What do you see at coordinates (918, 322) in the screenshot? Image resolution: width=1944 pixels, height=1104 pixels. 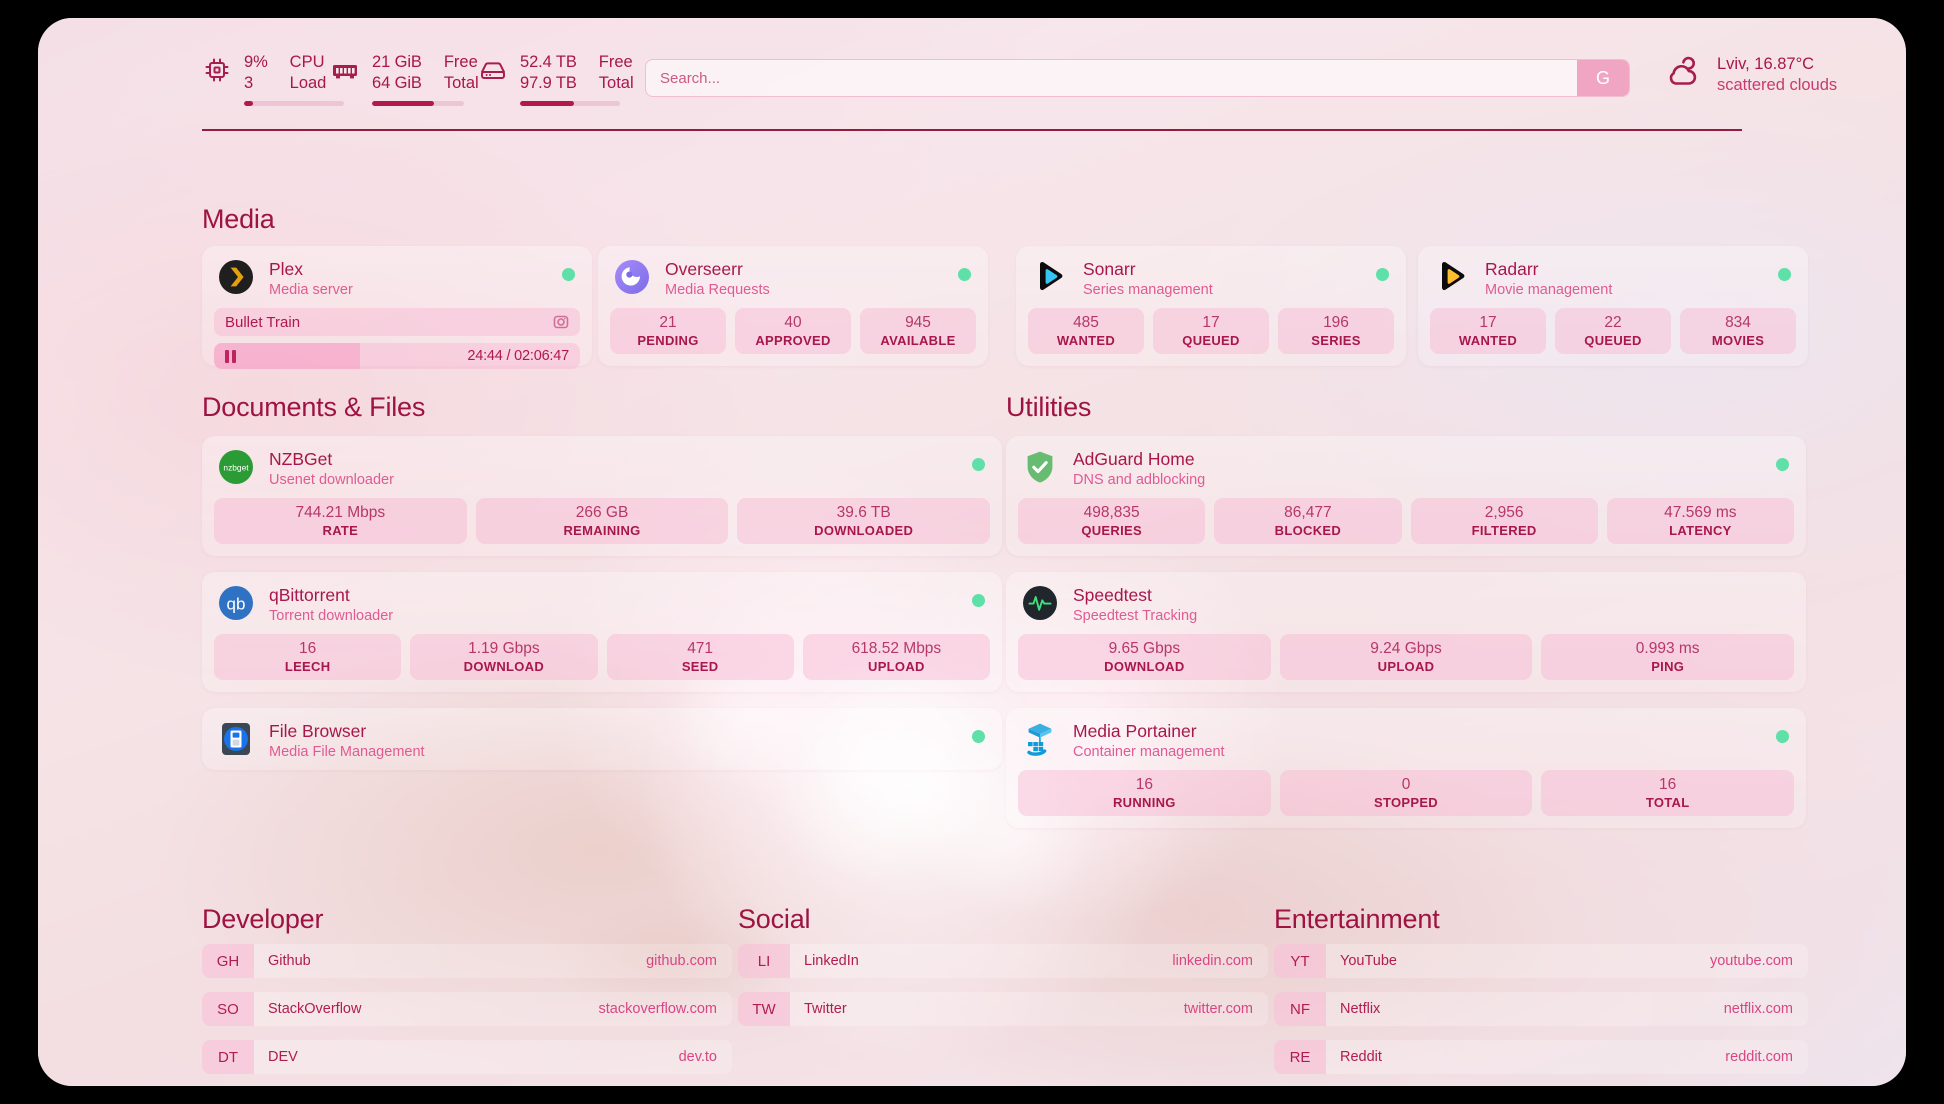 I see `app-stat-value: 945` at bounding box center [918, 322].